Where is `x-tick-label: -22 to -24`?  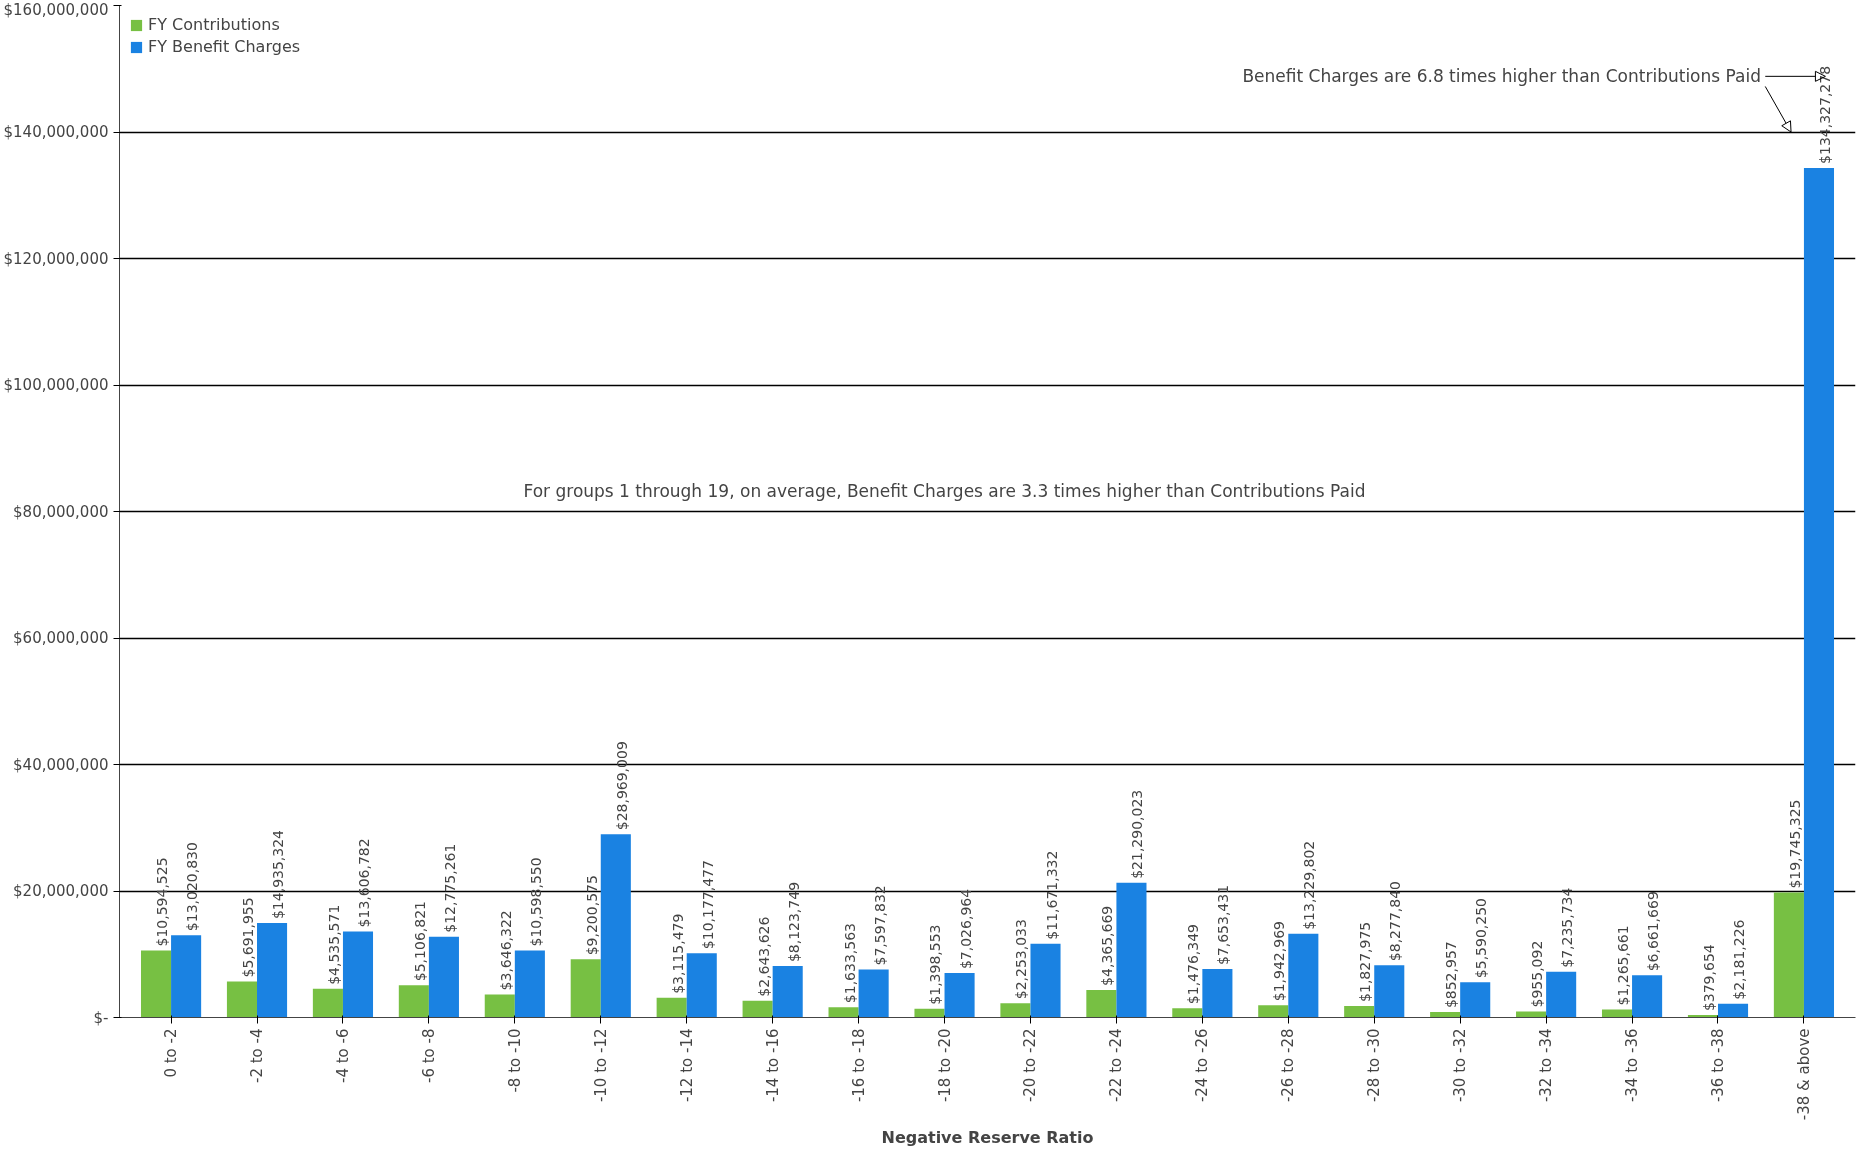 x-tick-label: -22 to -24 is located at coordinates (1116, 1065).